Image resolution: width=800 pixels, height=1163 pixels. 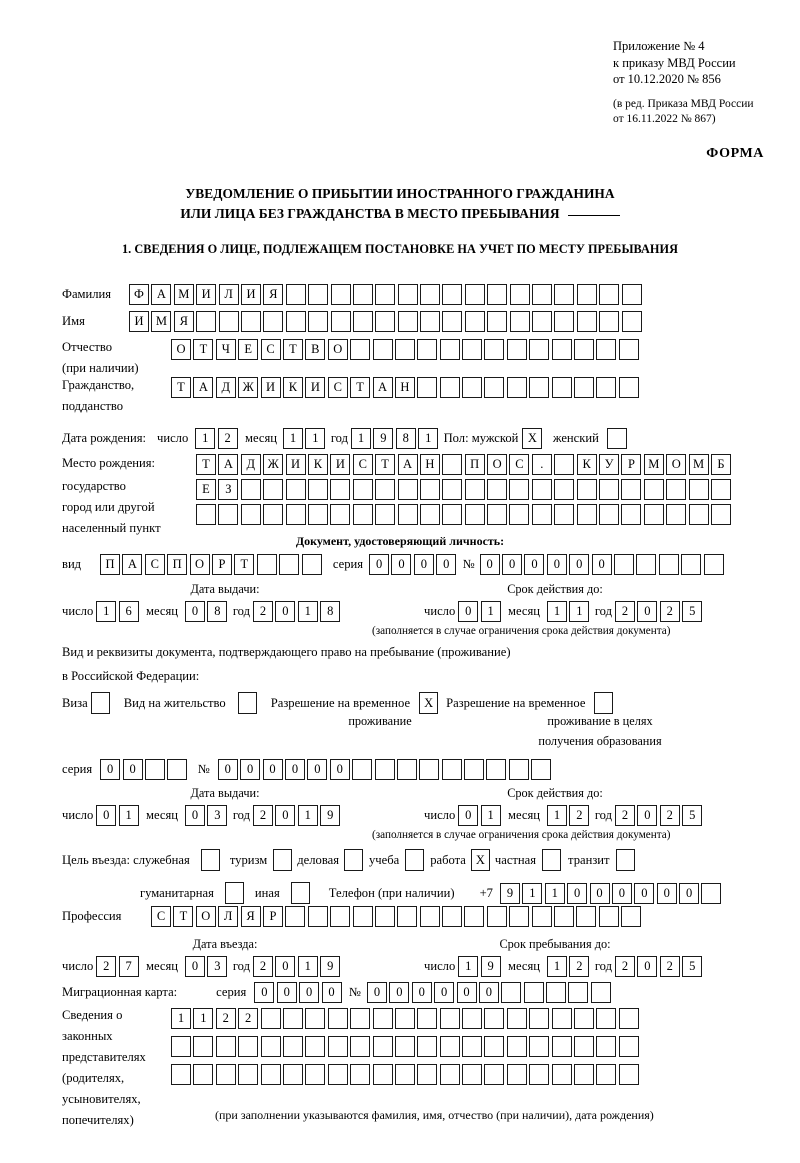 What do you see at coordinates (429, 703) in the screenshot?
I see `permit-temp-checkbox: X` at bounding box center [429, 703].